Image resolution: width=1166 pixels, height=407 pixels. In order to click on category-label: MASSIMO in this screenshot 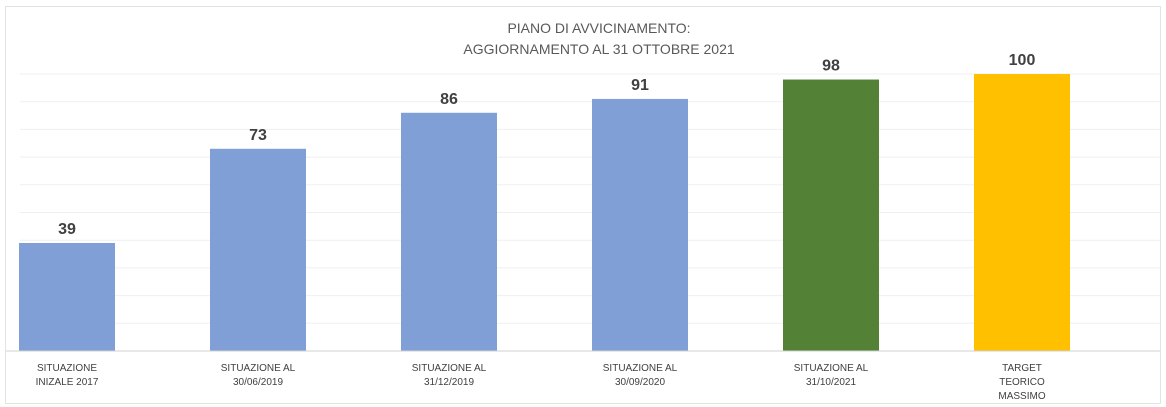, I will do `click(1021, 396)`.